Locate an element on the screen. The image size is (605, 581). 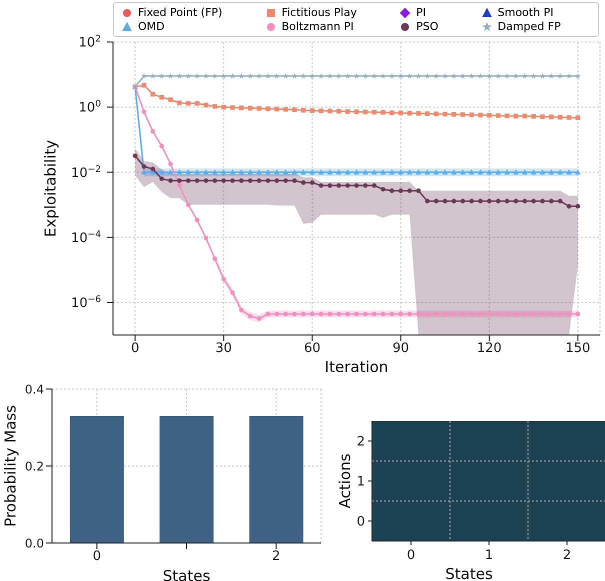
x-tick-label: 0 is located at coordinates (135, 348).